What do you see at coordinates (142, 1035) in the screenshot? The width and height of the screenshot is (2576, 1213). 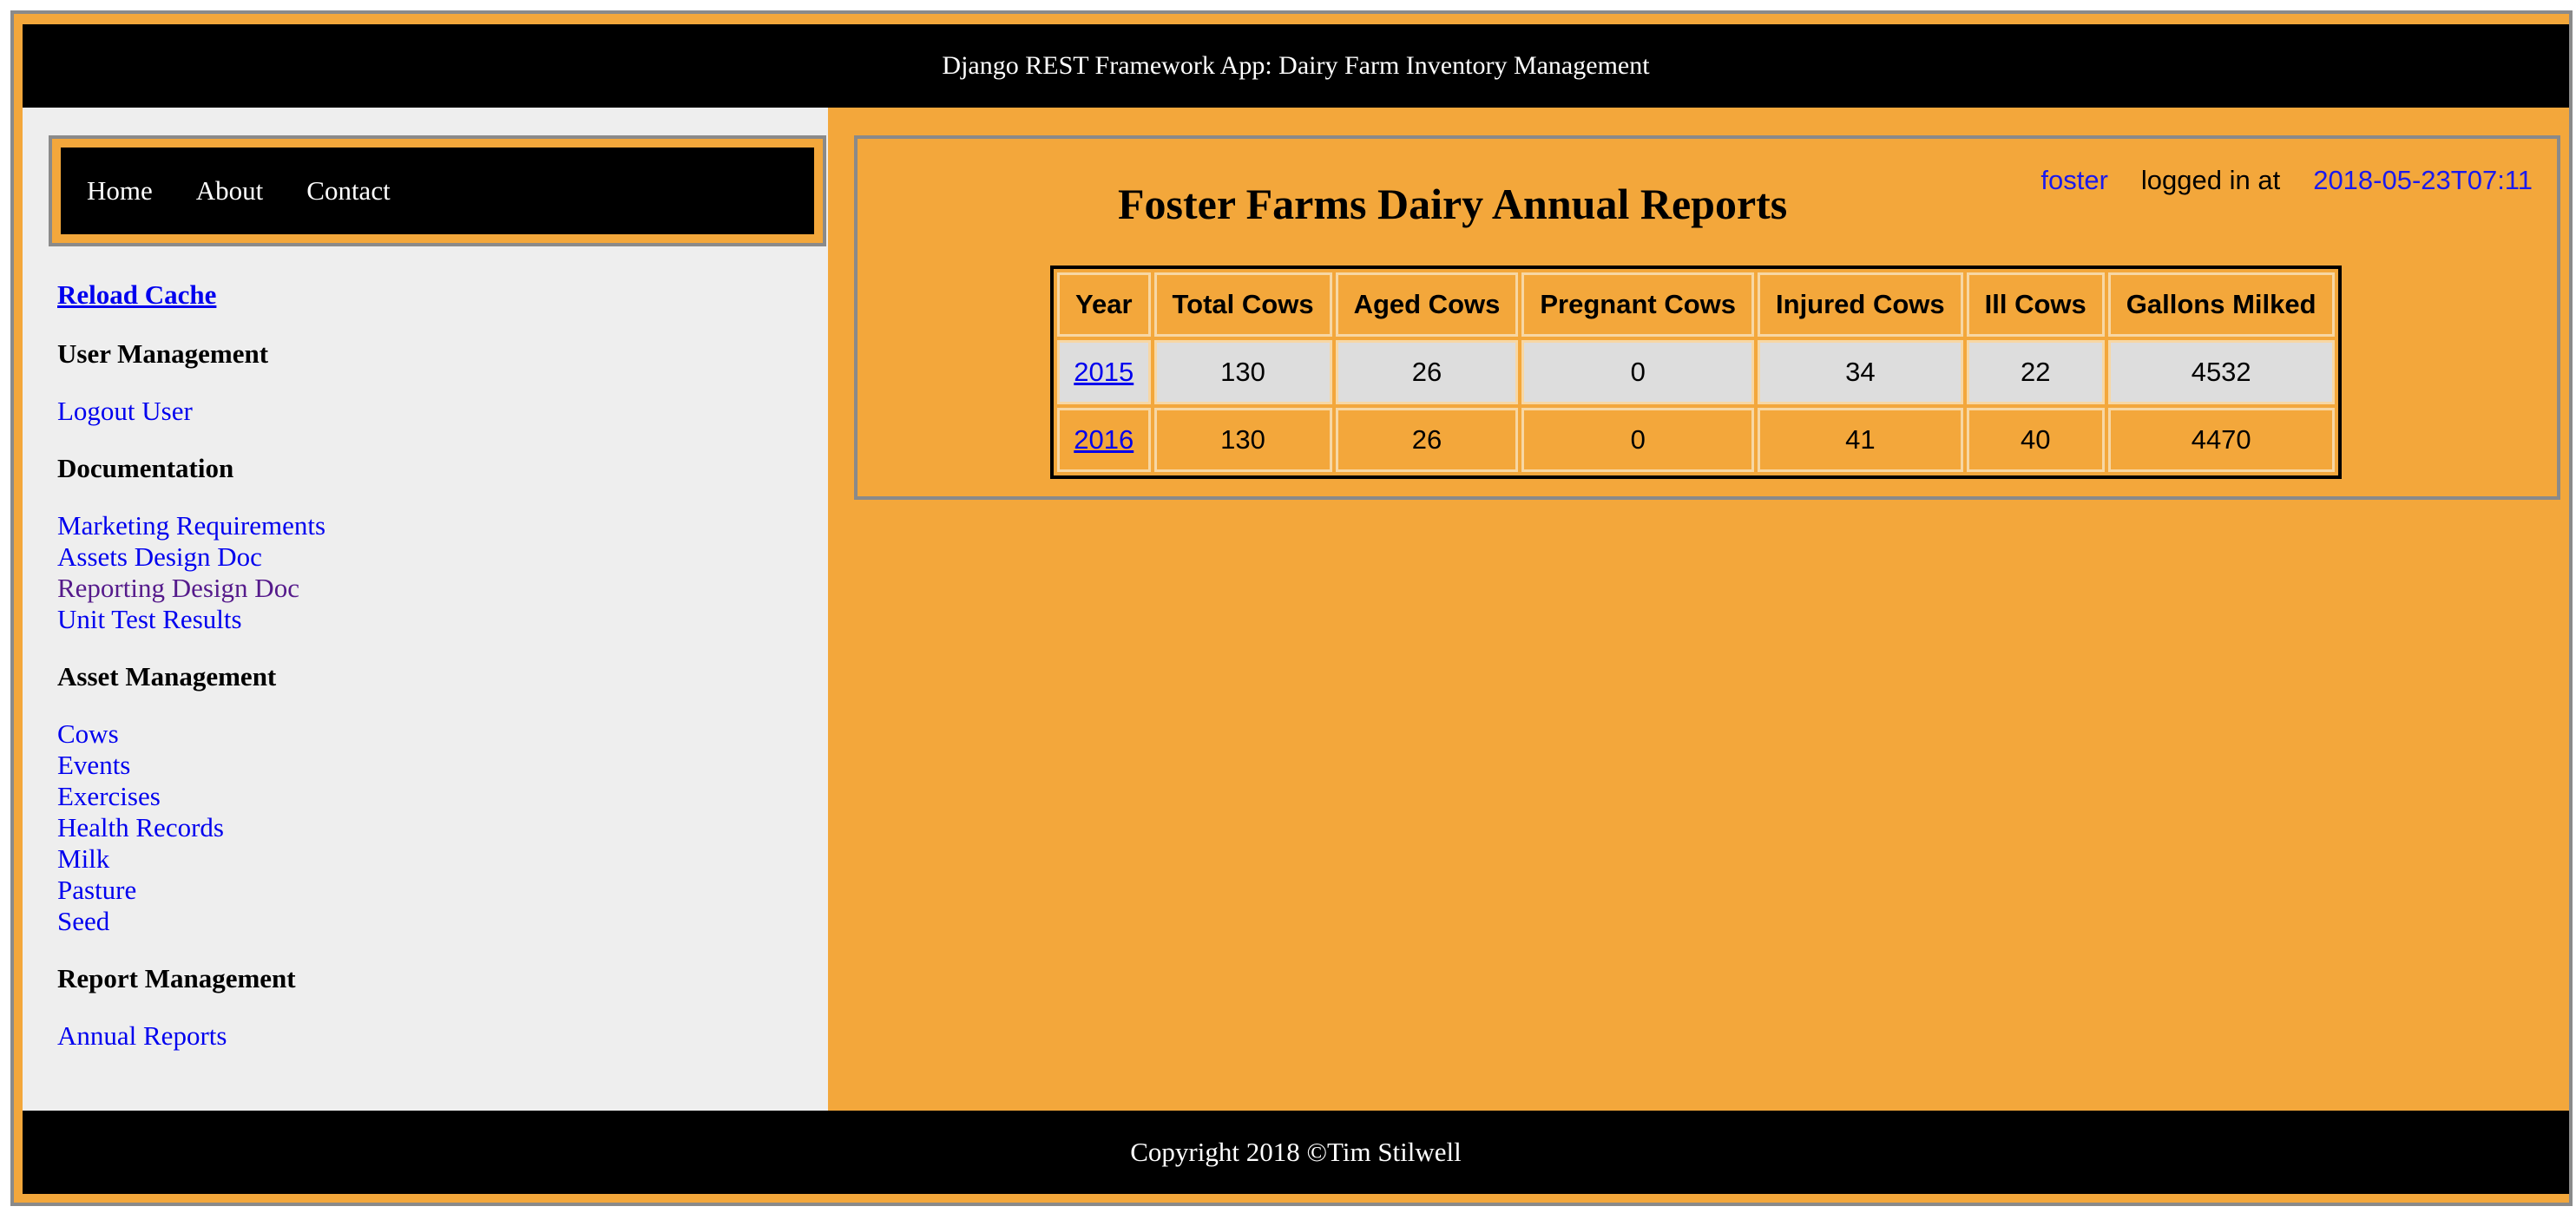 I see `annual-reports-link: Annual Reports` at bounding box center [142, 1035].